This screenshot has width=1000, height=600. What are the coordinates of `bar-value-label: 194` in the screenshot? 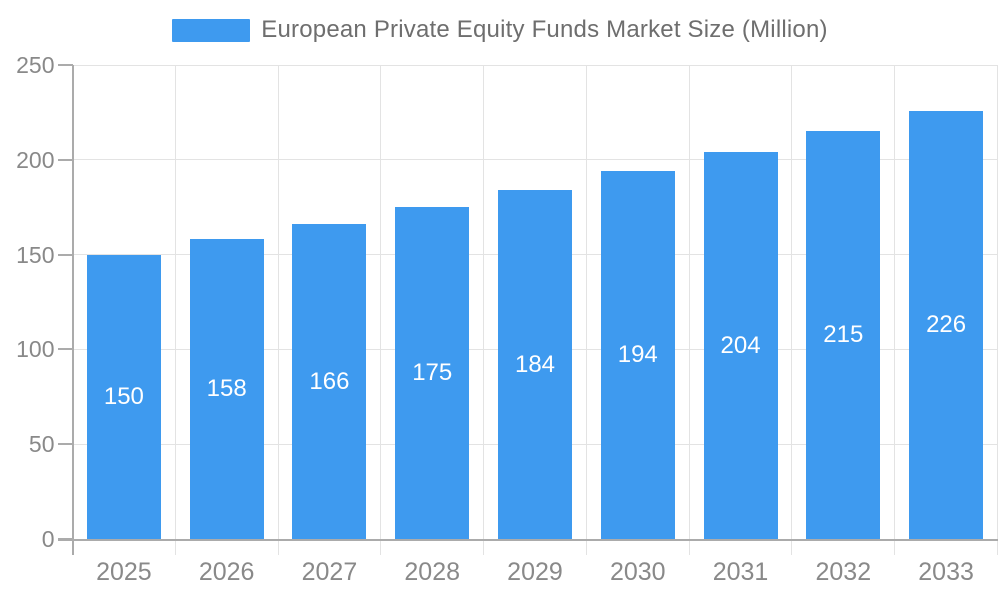 It's located at (637, 355).